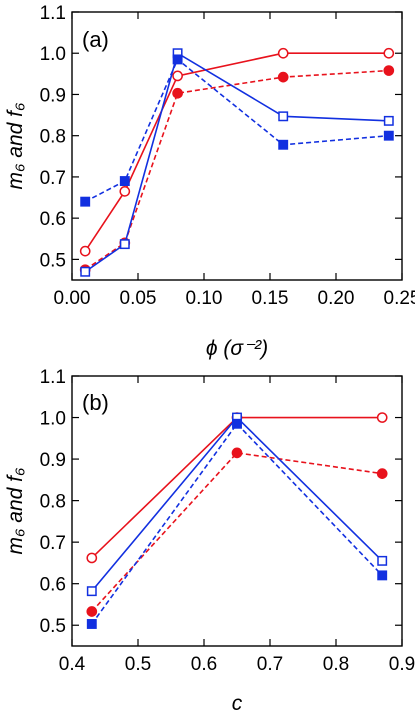 The width and height of the screenshot is (415, 718). What do you see at coordinates (15, 510) in the screenshot?
I see `y-axis-title-b: m₆ and f₆` at bounding box center [15, 510].